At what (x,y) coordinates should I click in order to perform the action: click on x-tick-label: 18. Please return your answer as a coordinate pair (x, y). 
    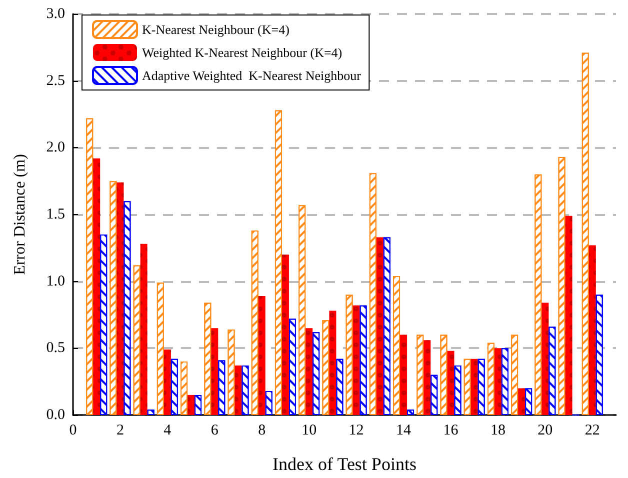
    Looking at the image, I should click on (498, 430).